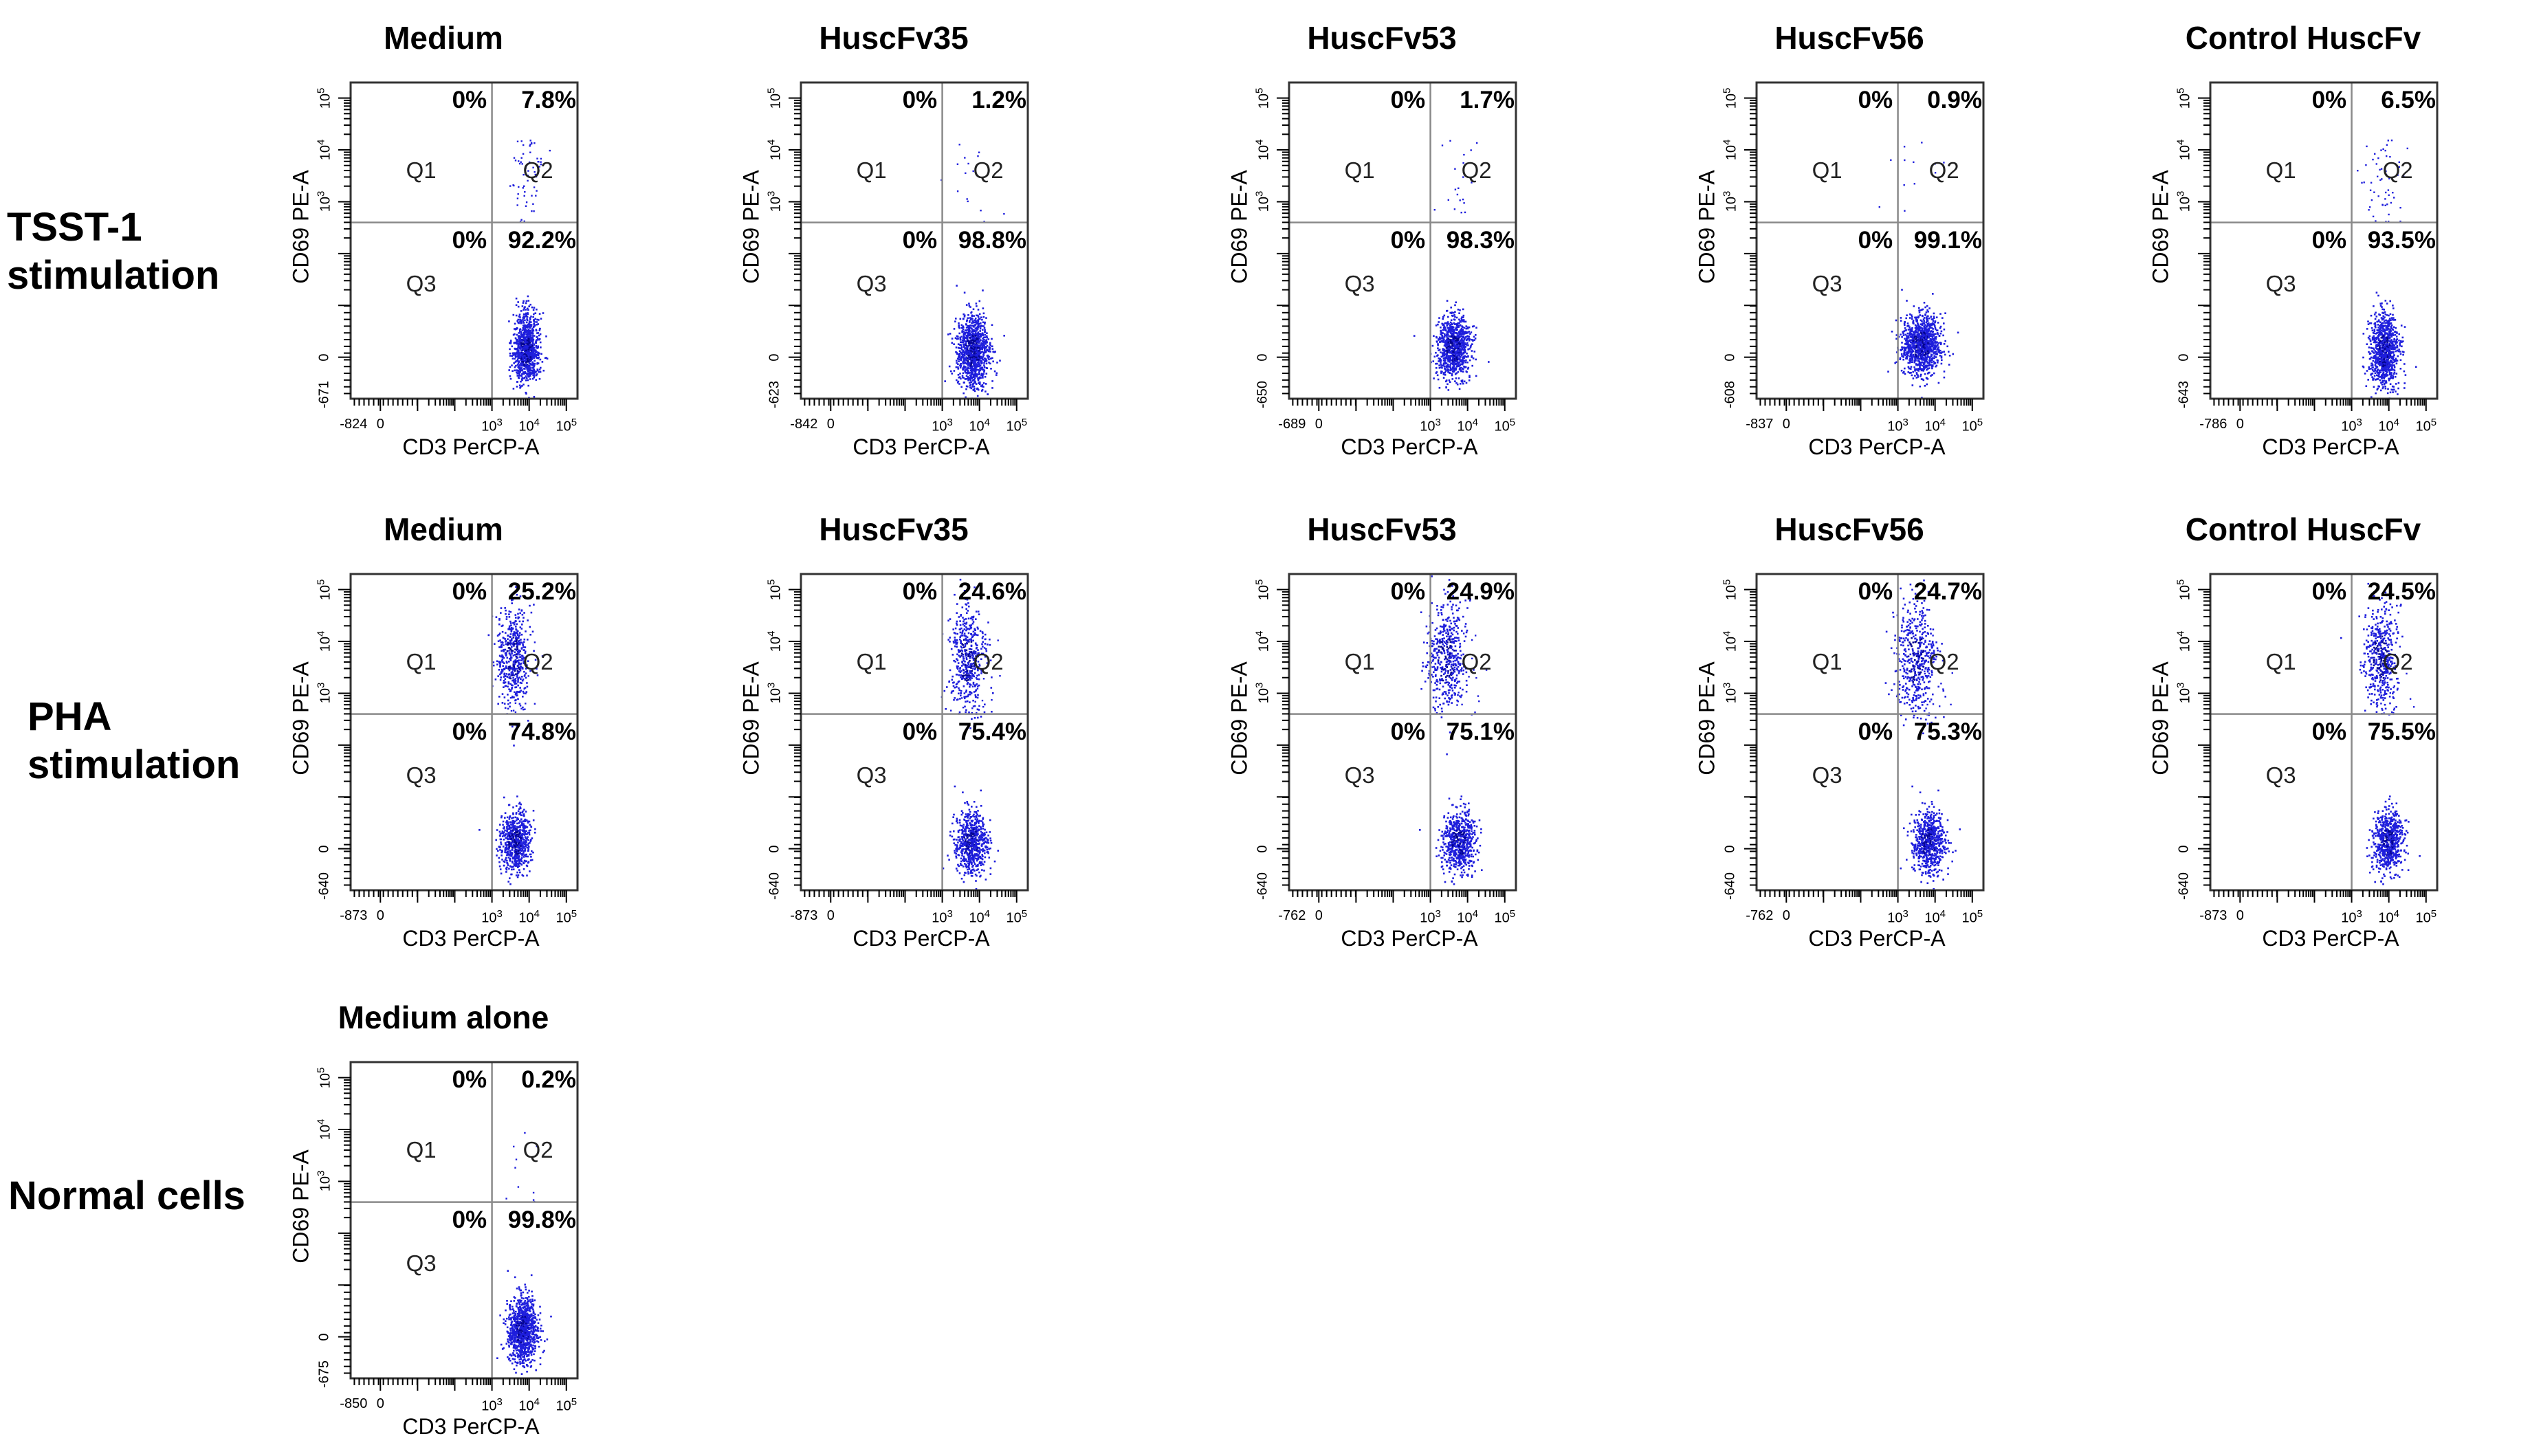  What do you see at coordinates (1972, 425) in the screenshot?
I see `x-tick-label: 105` at bounding box center [1972, 425].